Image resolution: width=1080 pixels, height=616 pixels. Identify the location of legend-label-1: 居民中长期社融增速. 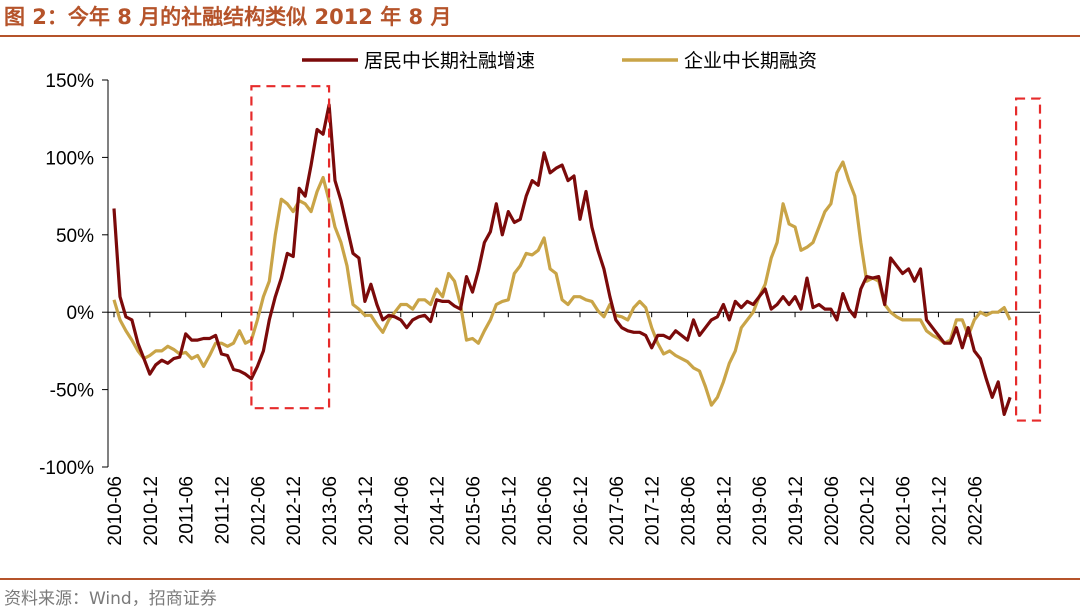
(449, 61).